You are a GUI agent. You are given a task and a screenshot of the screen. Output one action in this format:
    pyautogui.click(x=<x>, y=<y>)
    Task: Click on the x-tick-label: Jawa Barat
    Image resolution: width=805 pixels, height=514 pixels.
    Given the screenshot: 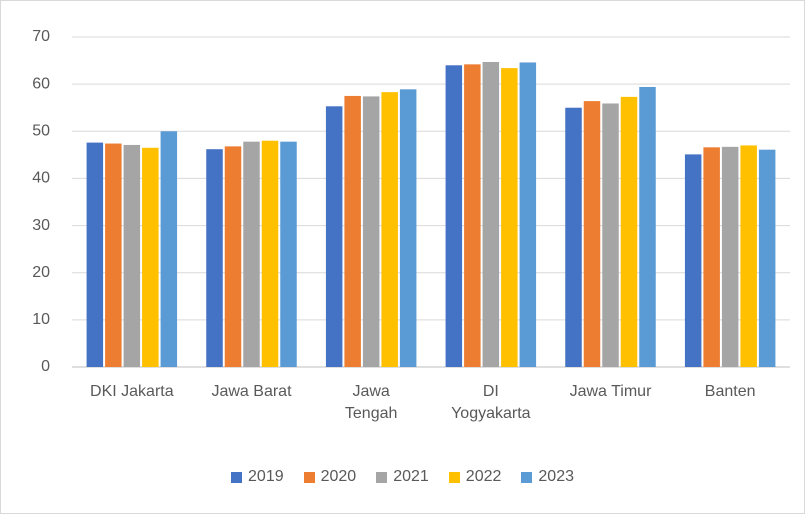 What is the action you would take?
    pyautogui.click(x=251, y=391)
    